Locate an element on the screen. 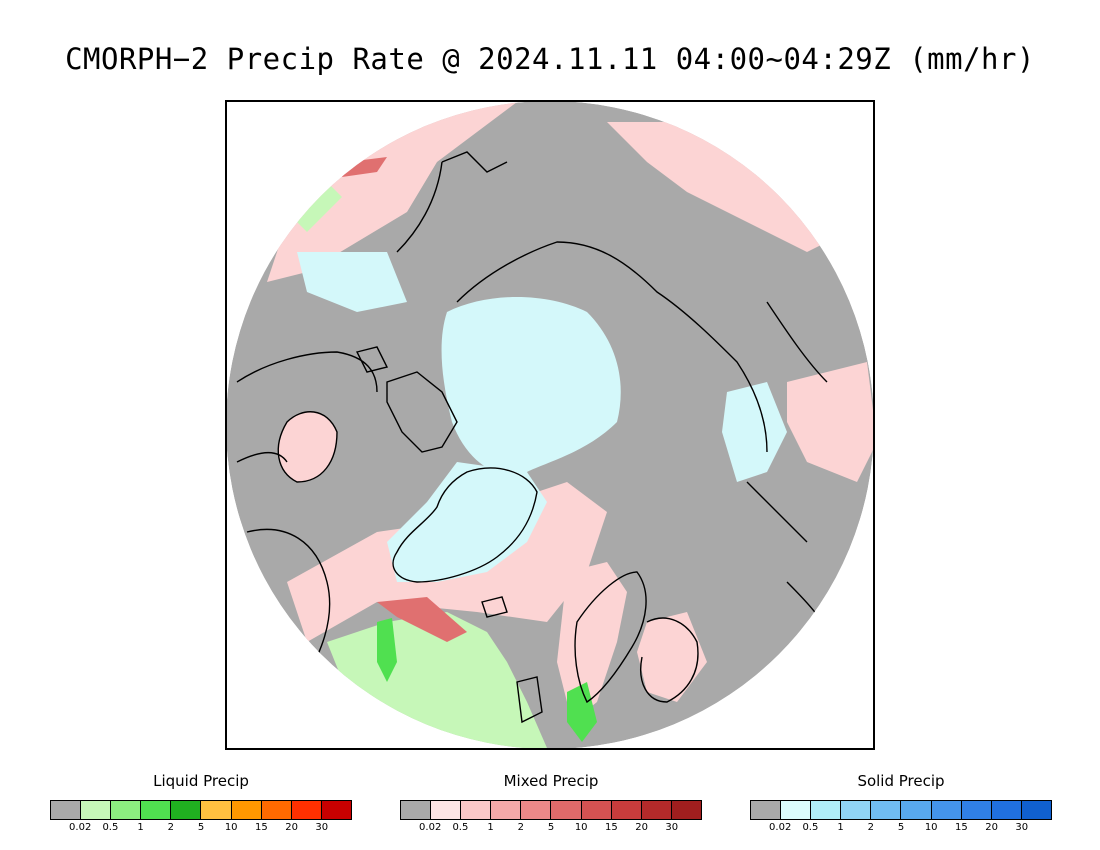  coastline-canadian-archipelago is located at coordinates (406, 399).